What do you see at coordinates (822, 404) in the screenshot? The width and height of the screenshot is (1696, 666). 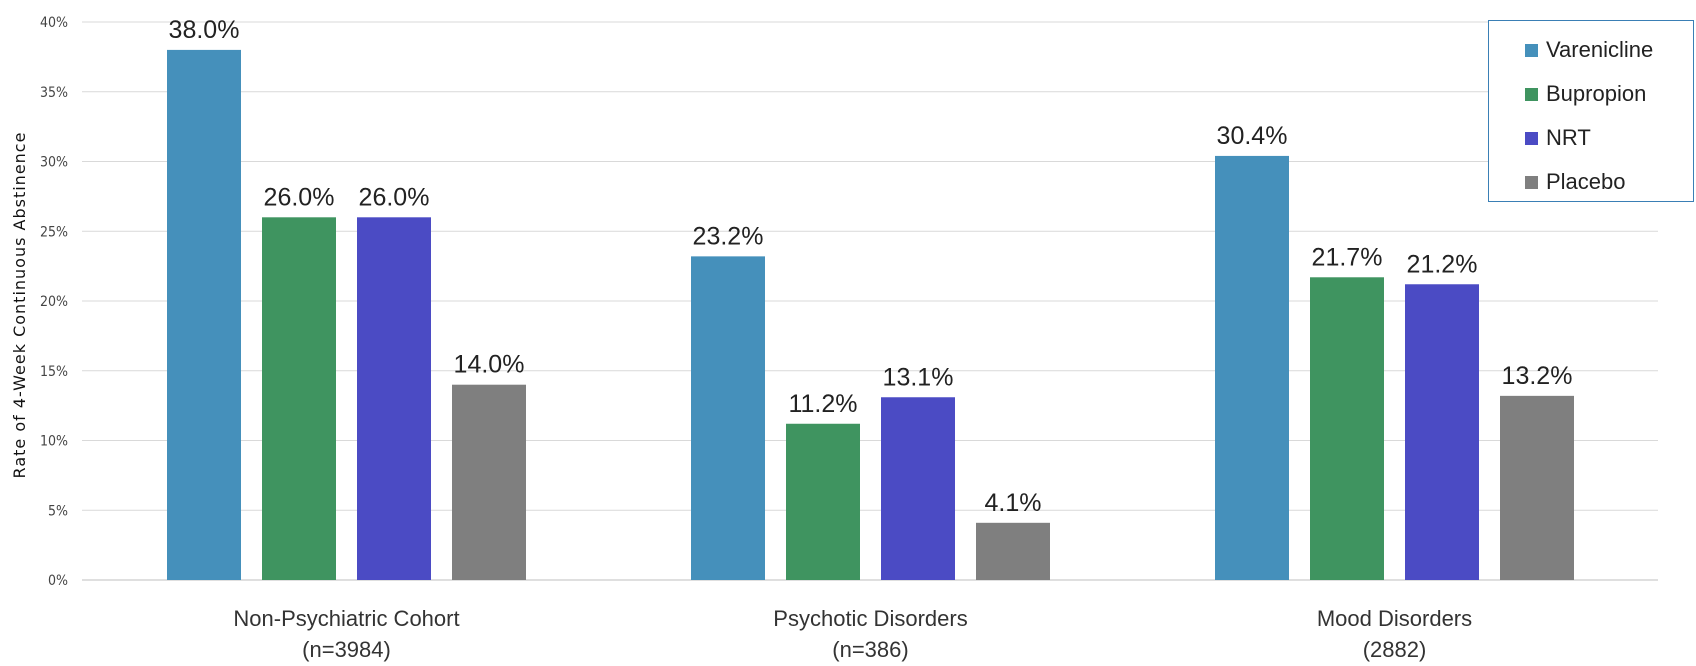 I see `data-label: 11.2%` at bounding box center [822, 404].